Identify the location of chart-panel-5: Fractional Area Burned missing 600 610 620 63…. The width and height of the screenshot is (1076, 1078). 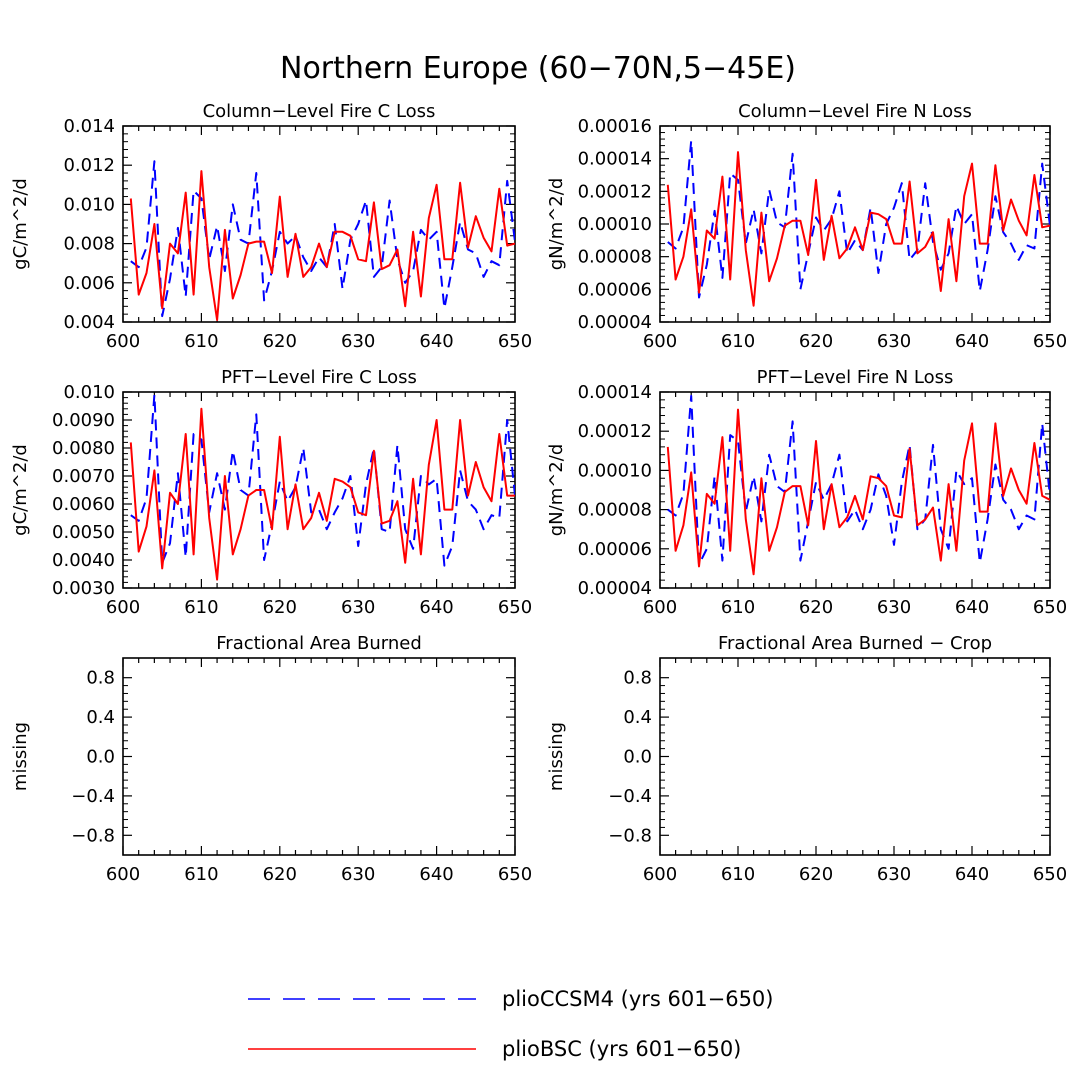
(271, 759).